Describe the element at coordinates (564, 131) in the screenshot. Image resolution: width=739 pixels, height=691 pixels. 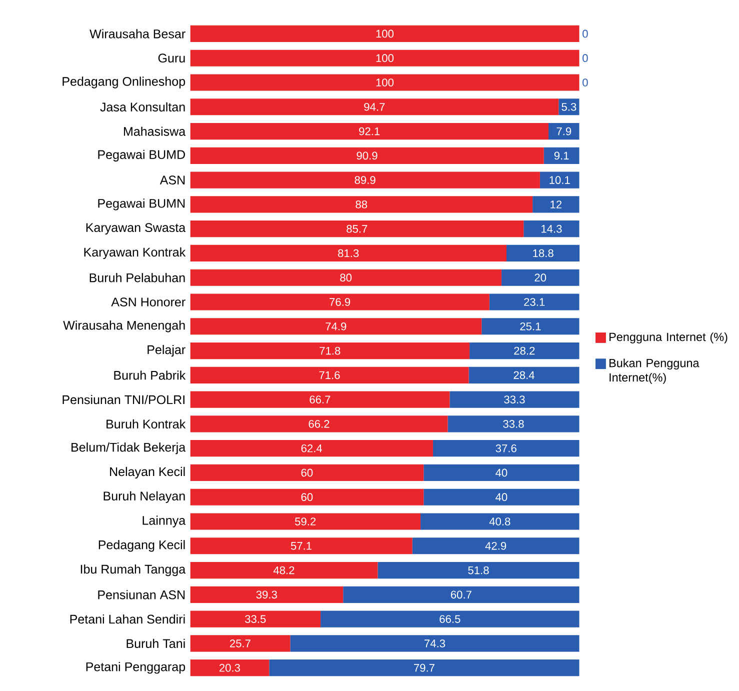
I see `data-label: 7.9` at that location.